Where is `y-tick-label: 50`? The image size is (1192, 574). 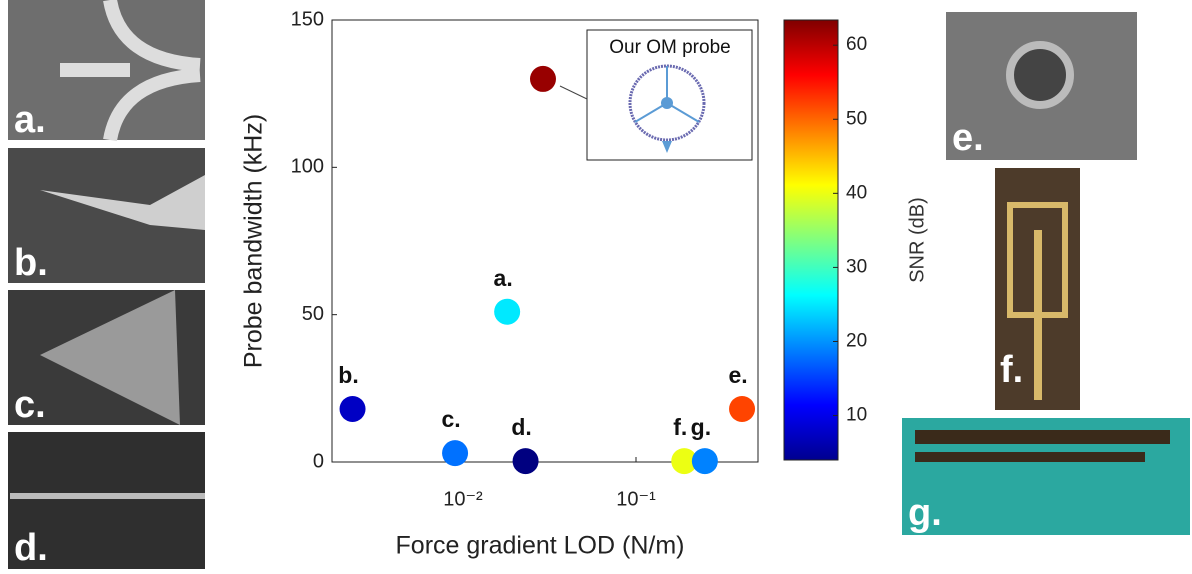
y-tick-label: 50 is located at coordinates (313, 314).